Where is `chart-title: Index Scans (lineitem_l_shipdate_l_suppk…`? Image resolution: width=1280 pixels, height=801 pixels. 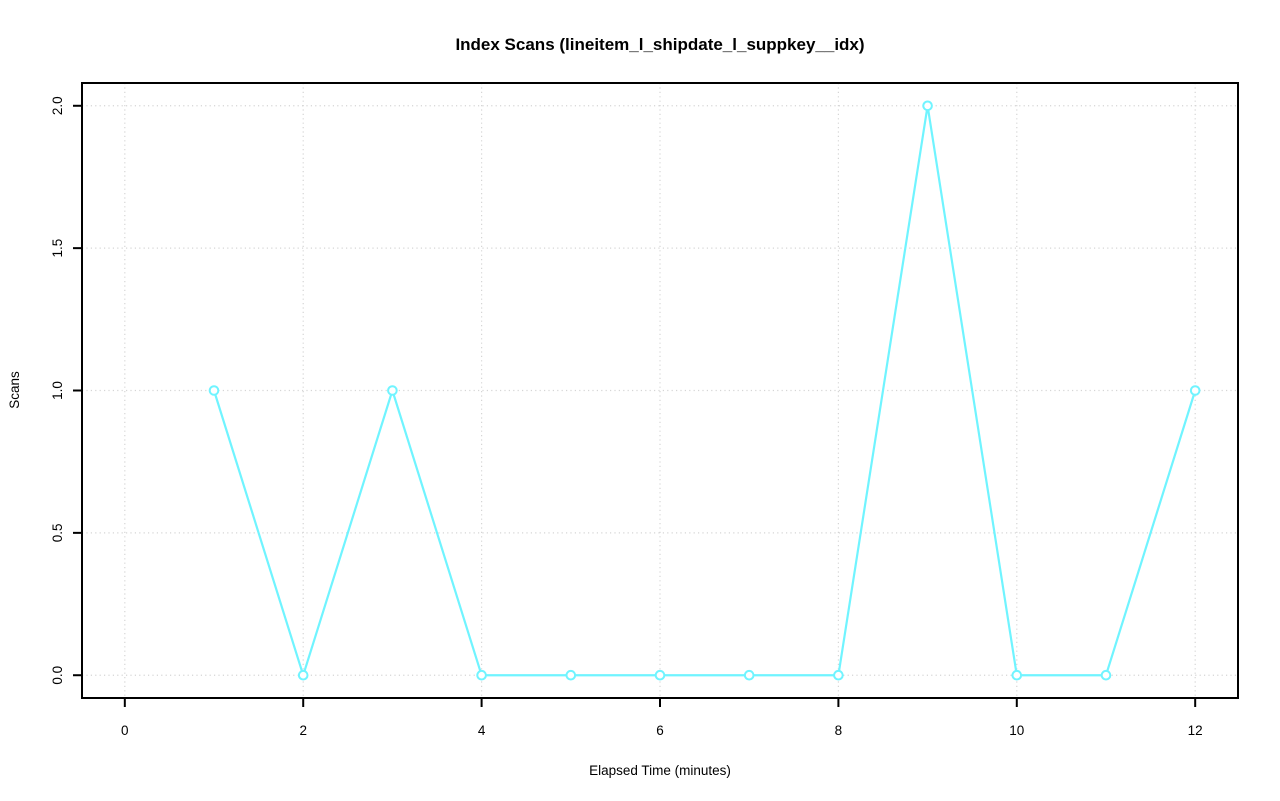
chart-title: Index Scans (lineitem_l_shipdate_l_suppk… is located at coordinates (659, 44).